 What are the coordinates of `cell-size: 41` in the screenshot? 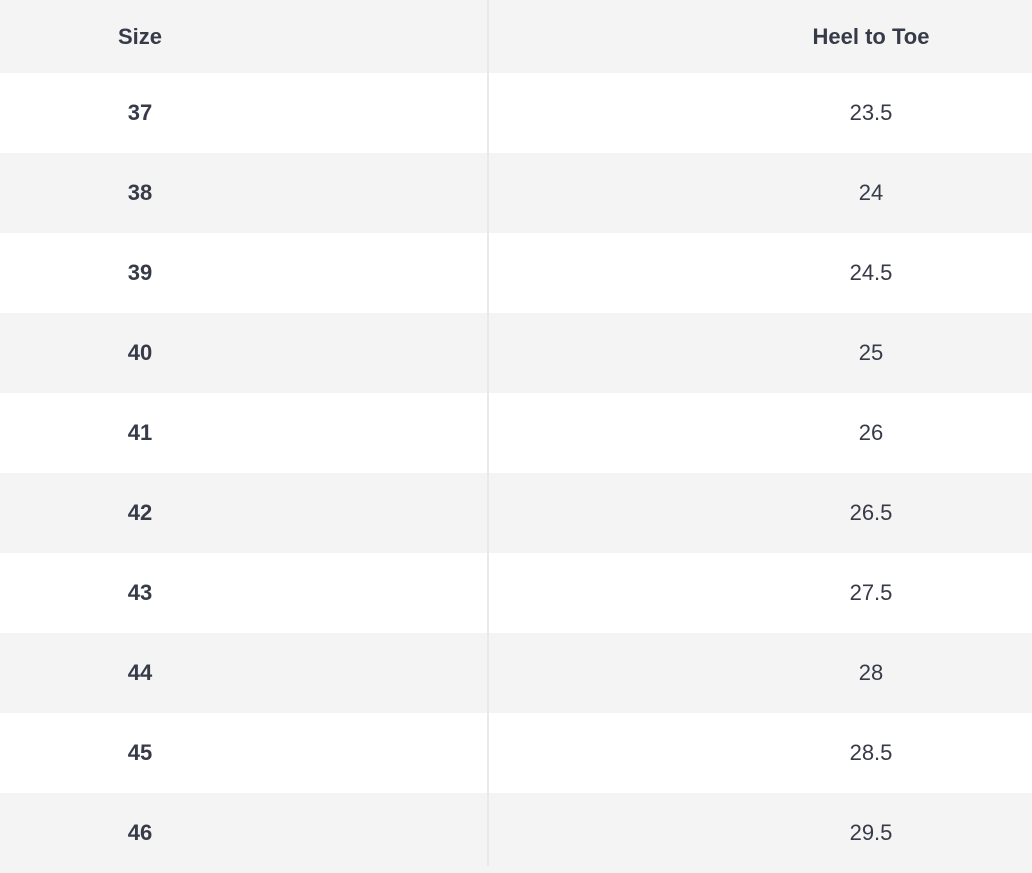 It's located at (140, 432).